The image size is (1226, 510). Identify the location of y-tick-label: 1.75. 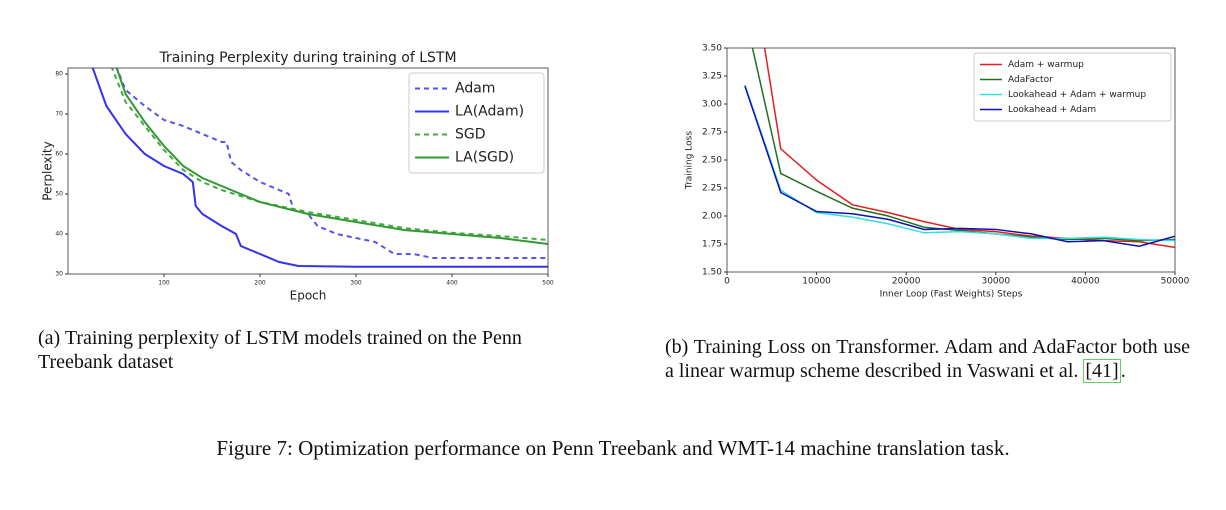
(712, 245).